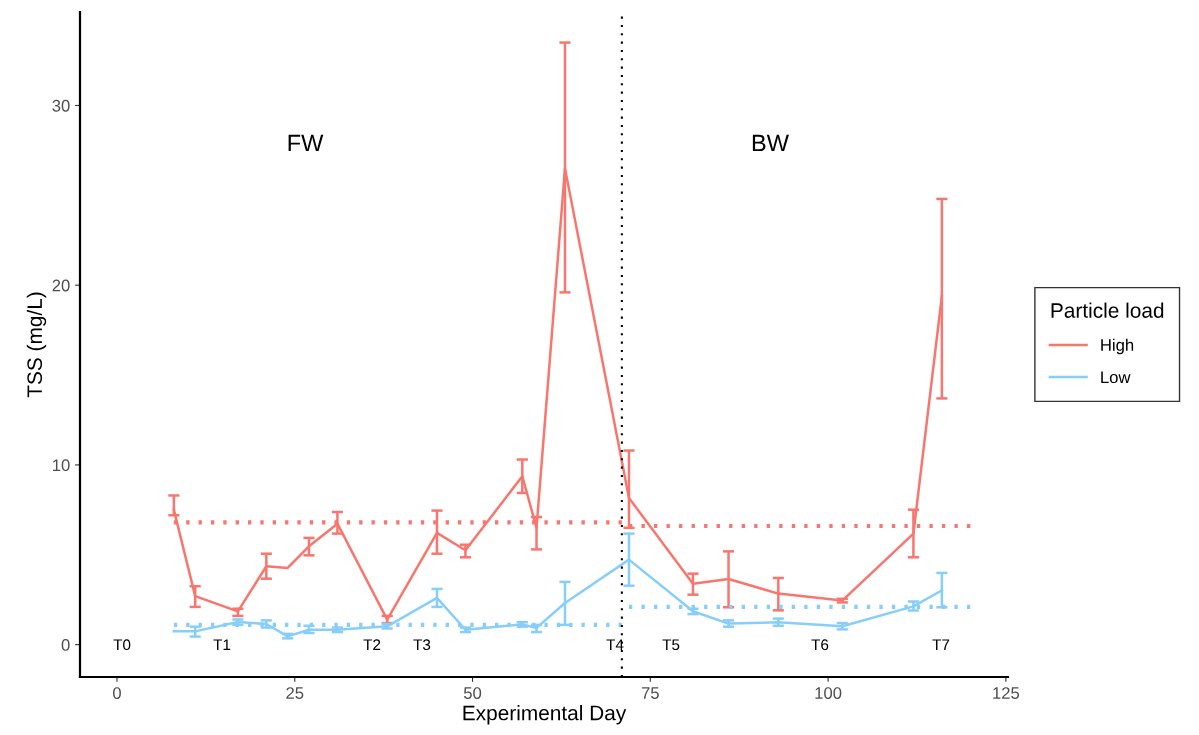  What do you see at coordinates (472, 693) in the screenshot?
I see `x-tick-label: 50` at bounding box center [472, 693].